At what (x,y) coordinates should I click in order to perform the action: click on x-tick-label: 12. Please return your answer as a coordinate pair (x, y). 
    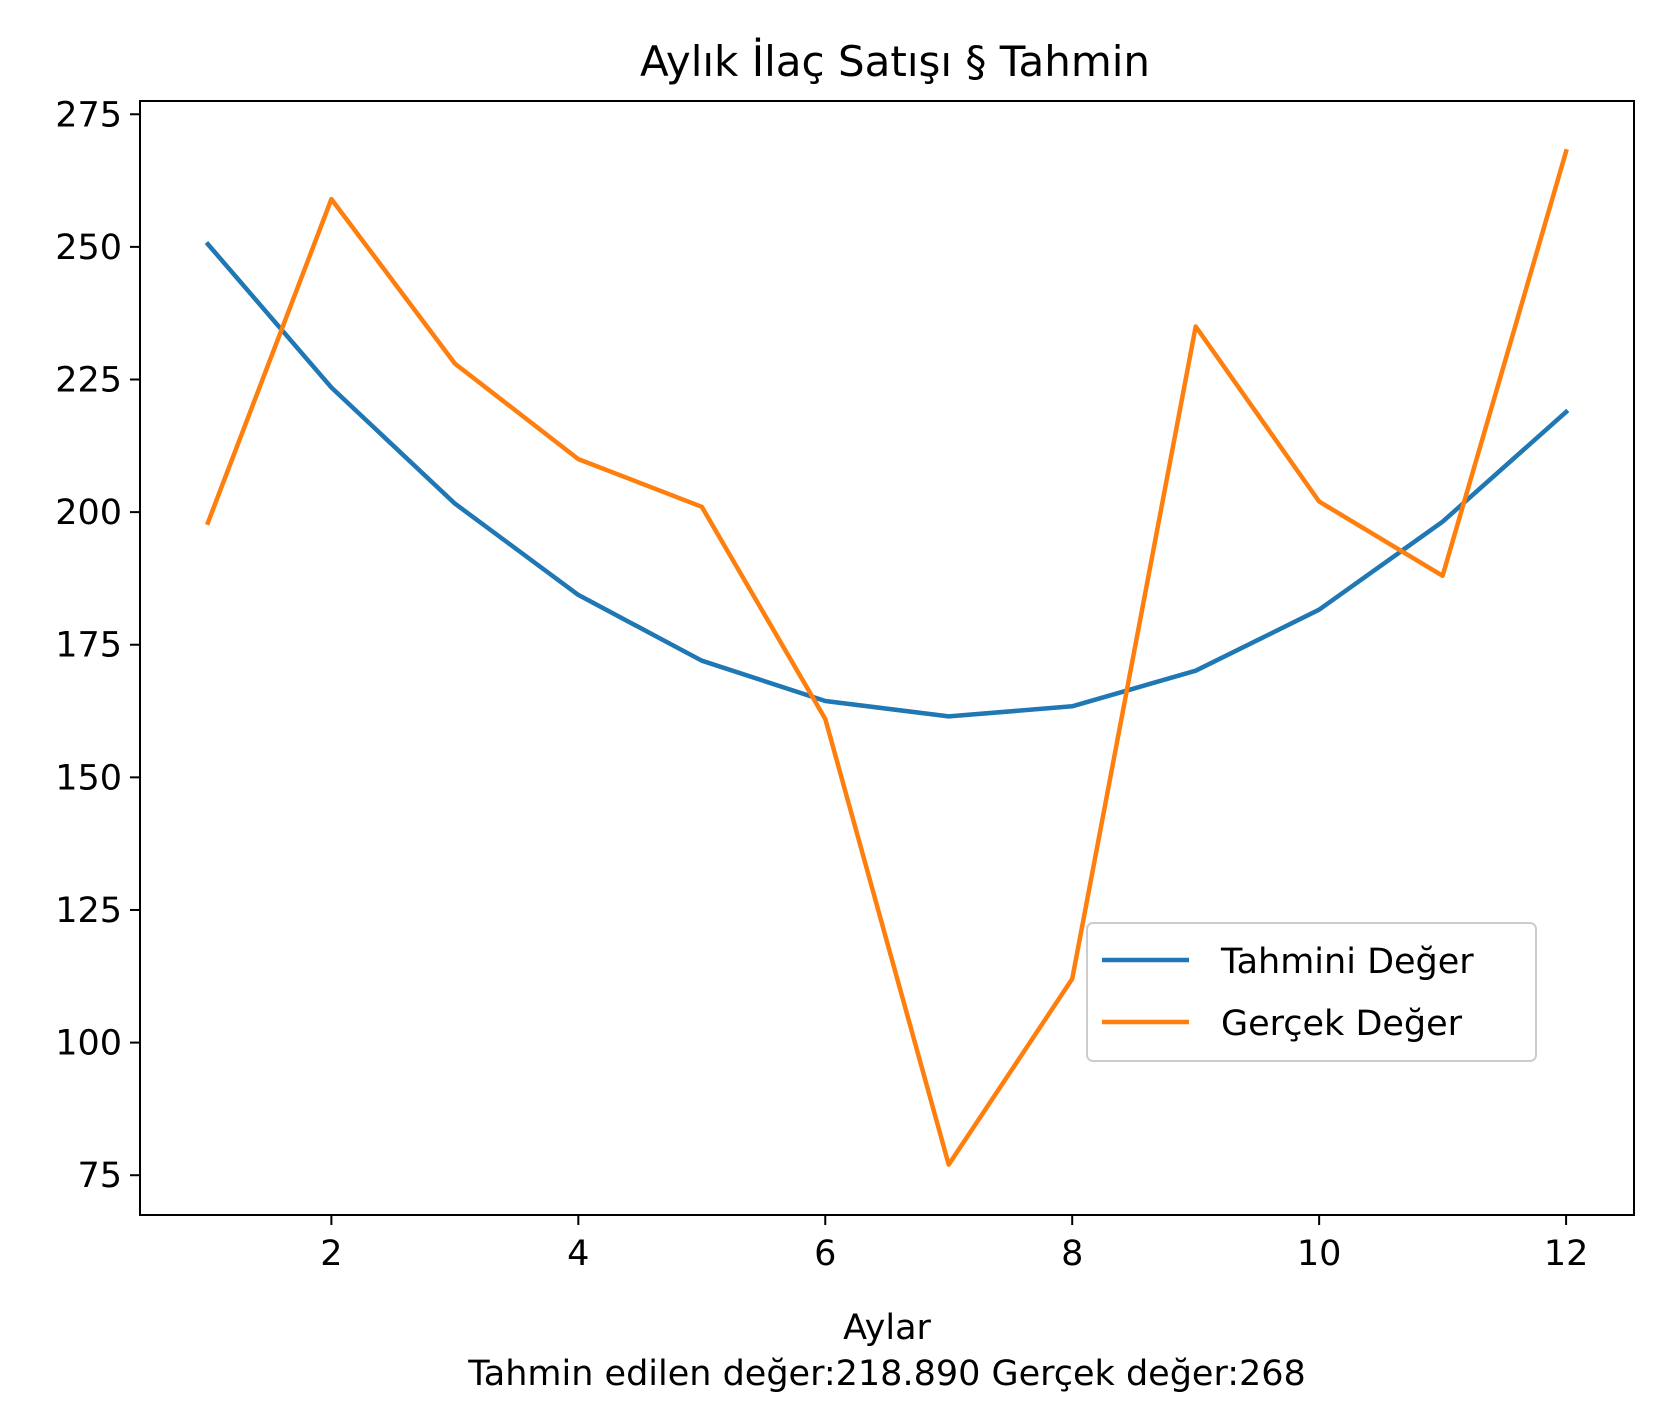
    Looking at the image, I should click on (1566, 1254).